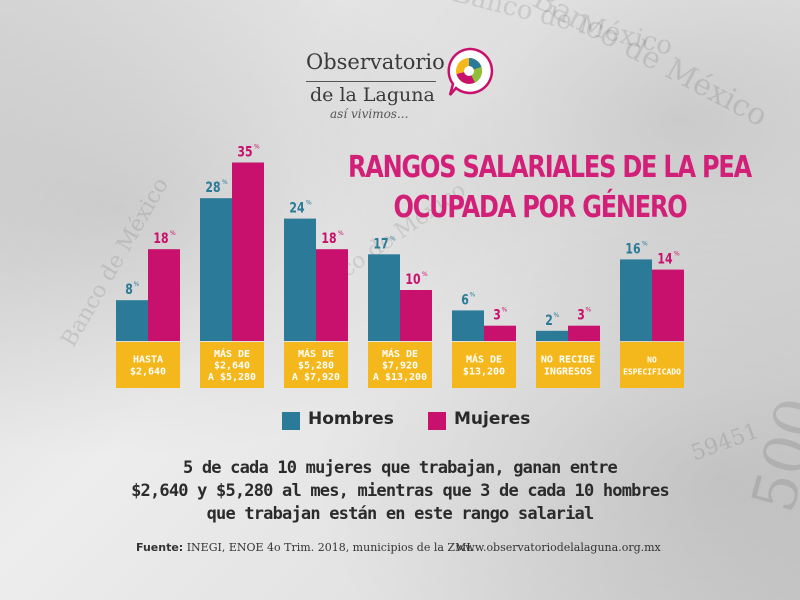 The width and height of the screenshot is (800, 600). What do you see at coordinates (492, 419) in the screenshot?
I see `legend-label-mujeres: Mujeres` at bounding box center [492, 419].